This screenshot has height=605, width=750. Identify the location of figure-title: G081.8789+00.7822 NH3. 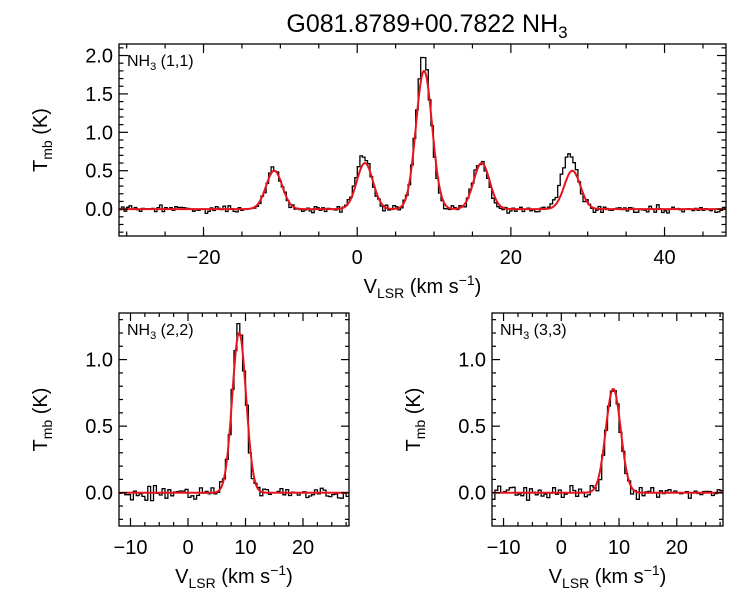
(426, 26).